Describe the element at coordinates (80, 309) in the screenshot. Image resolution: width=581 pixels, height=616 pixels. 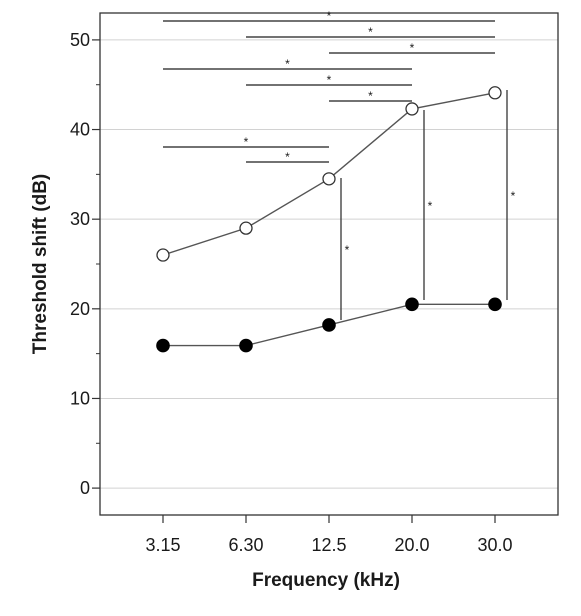
I see `y-tick-label: 20` at that location.